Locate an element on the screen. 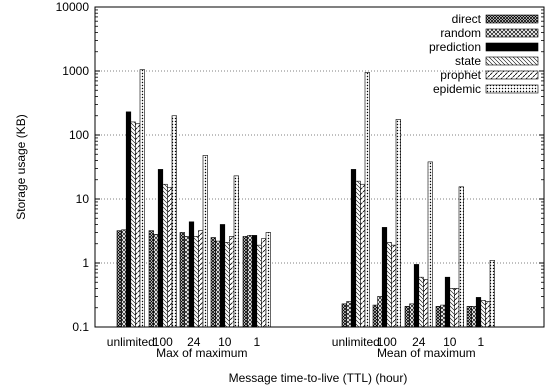 This screenshot has width=547, height=391. legend-label: direct is located at coordinates (467, 19).